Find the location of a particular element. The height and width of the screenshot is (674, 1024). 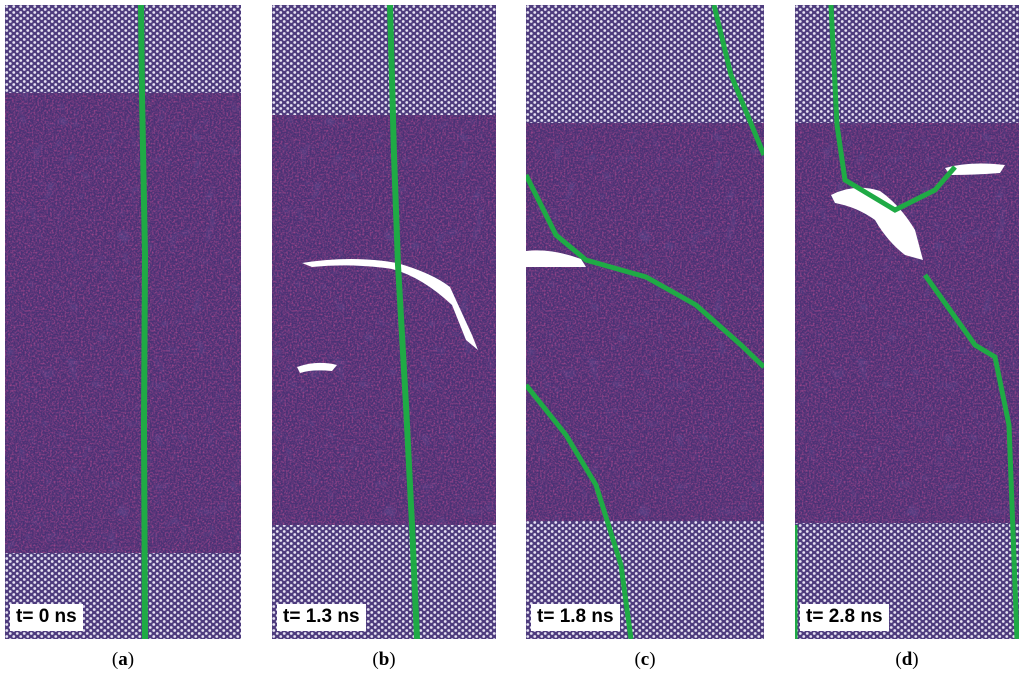

caption-a: (a) is located at coordinates (123, 659).